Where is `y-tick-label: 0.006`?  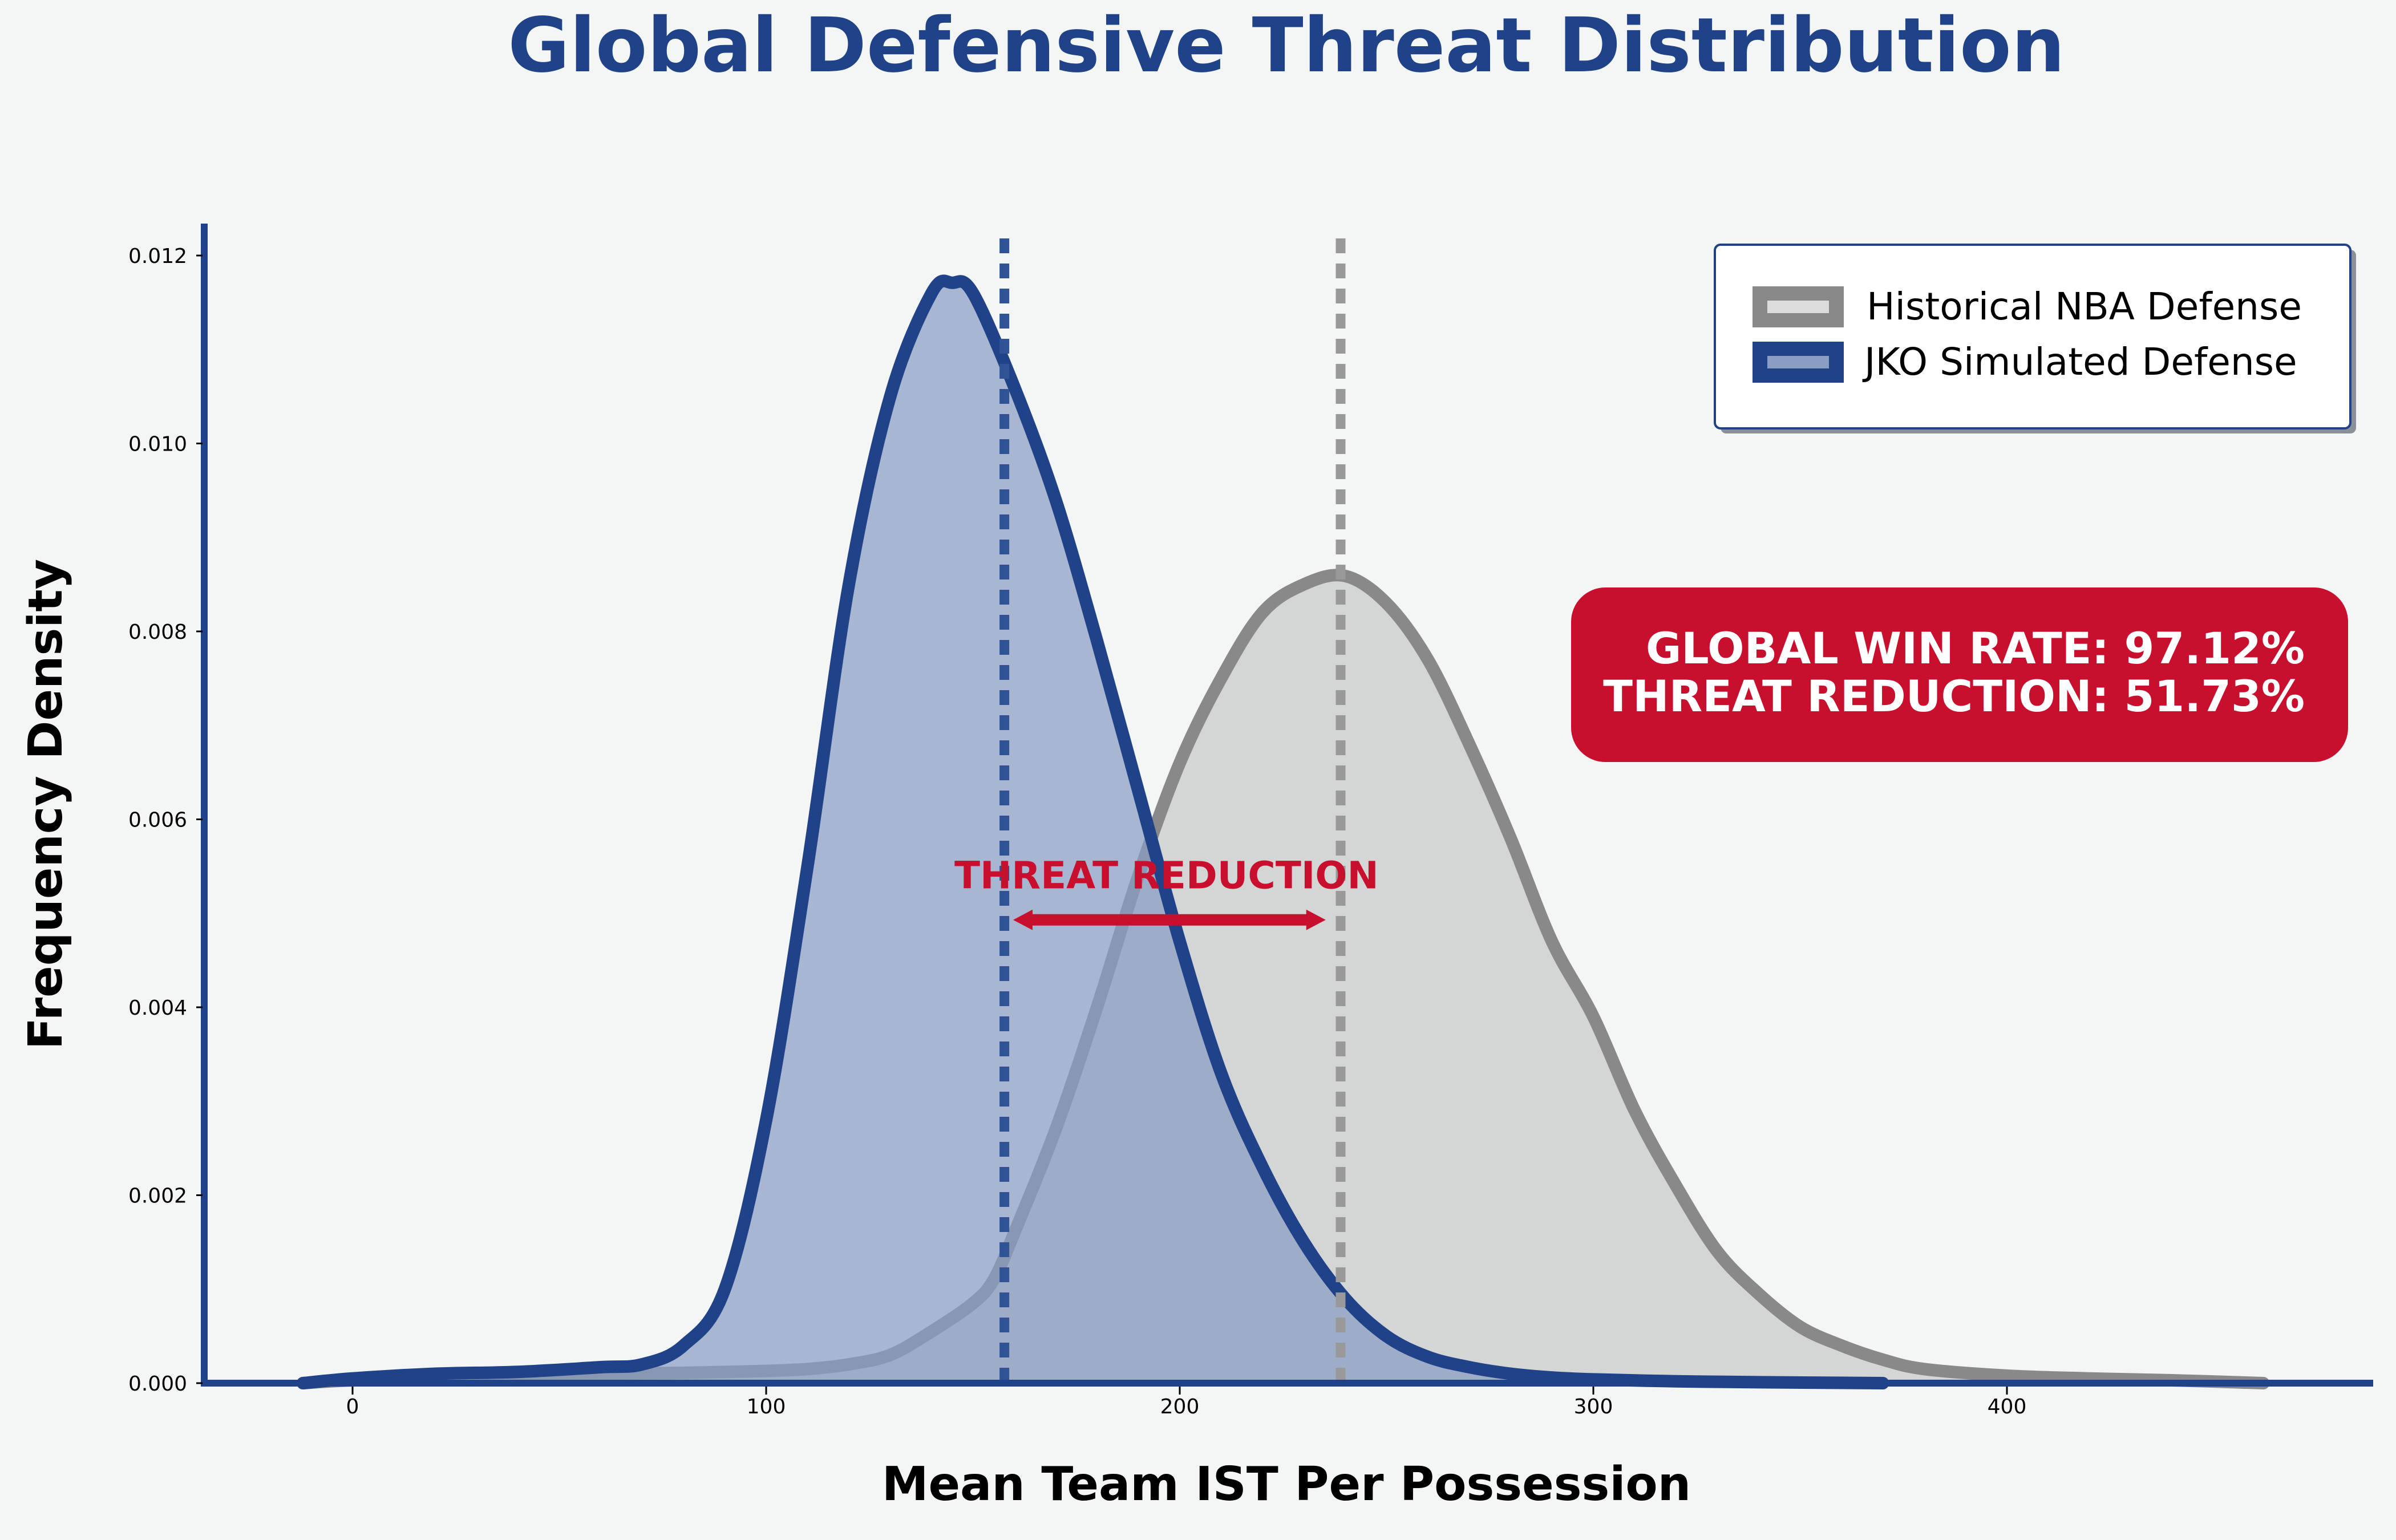
y-tick-label: 0.006 is located at coordinates (157, 821).